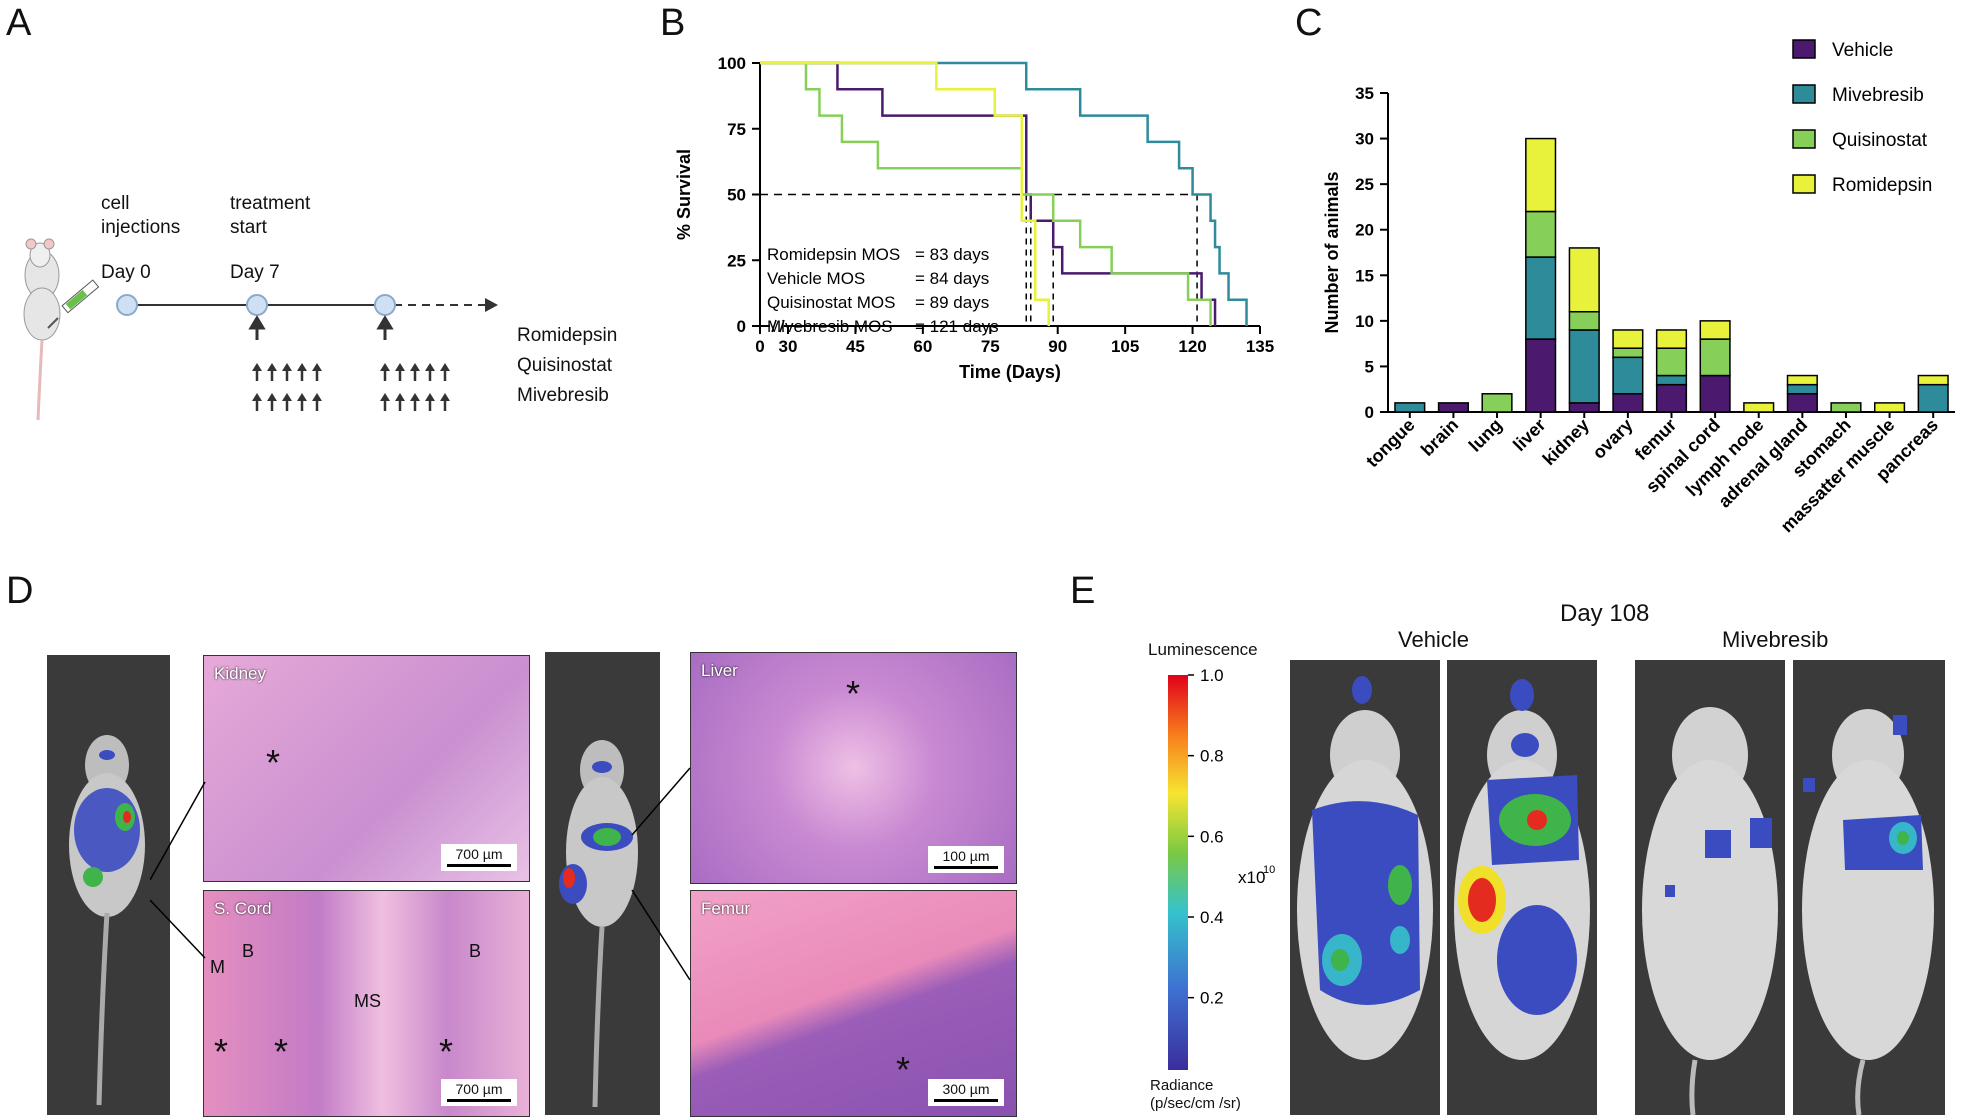 The height and width of the screenshot is (1117, 1975). Describe the element at coordinates (831, 302) in the screenshot. I see `mos-drug-label: Quisinostat MOS` at that location.